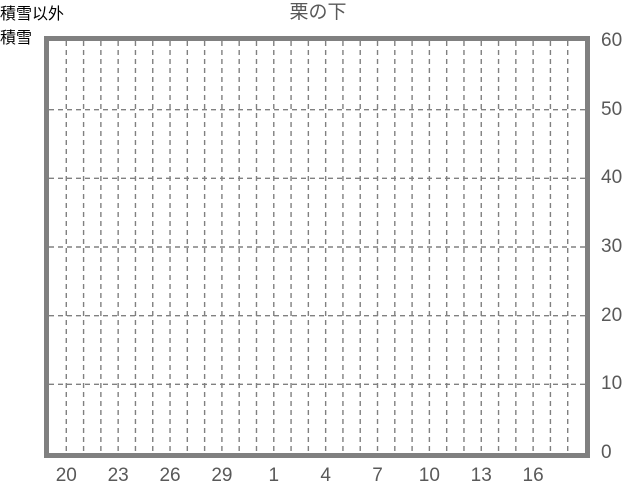 The image size is (636, 501). What do you see at coordinates (32, 14) in the screenshot?
I see `left-axis-title: 積雪以外` at bounding box center [32, 14].